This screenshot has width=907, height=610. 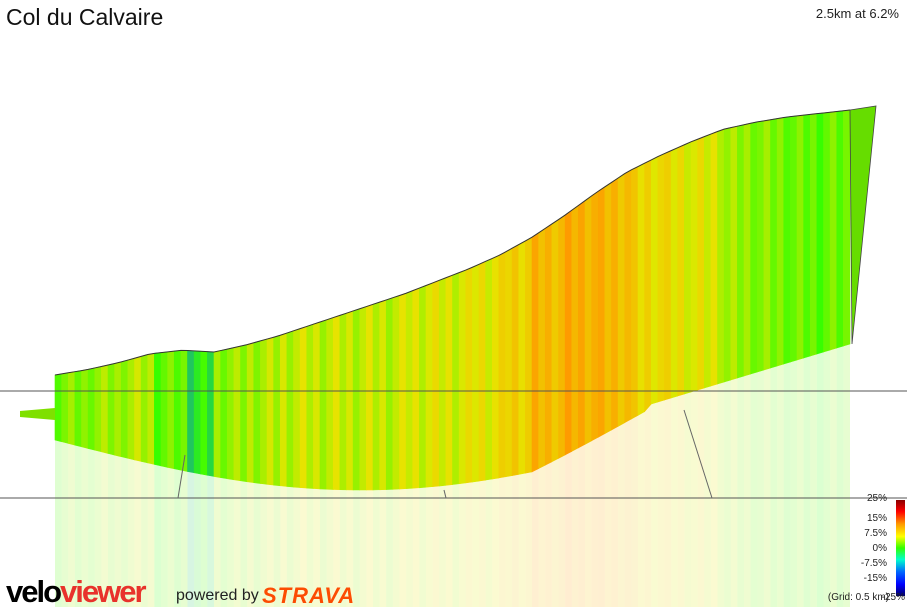 What do you see at coordinates (309, 595) in the screenshot?
I see `strava-logo: STRAVA` at bounding box center [309, 595].